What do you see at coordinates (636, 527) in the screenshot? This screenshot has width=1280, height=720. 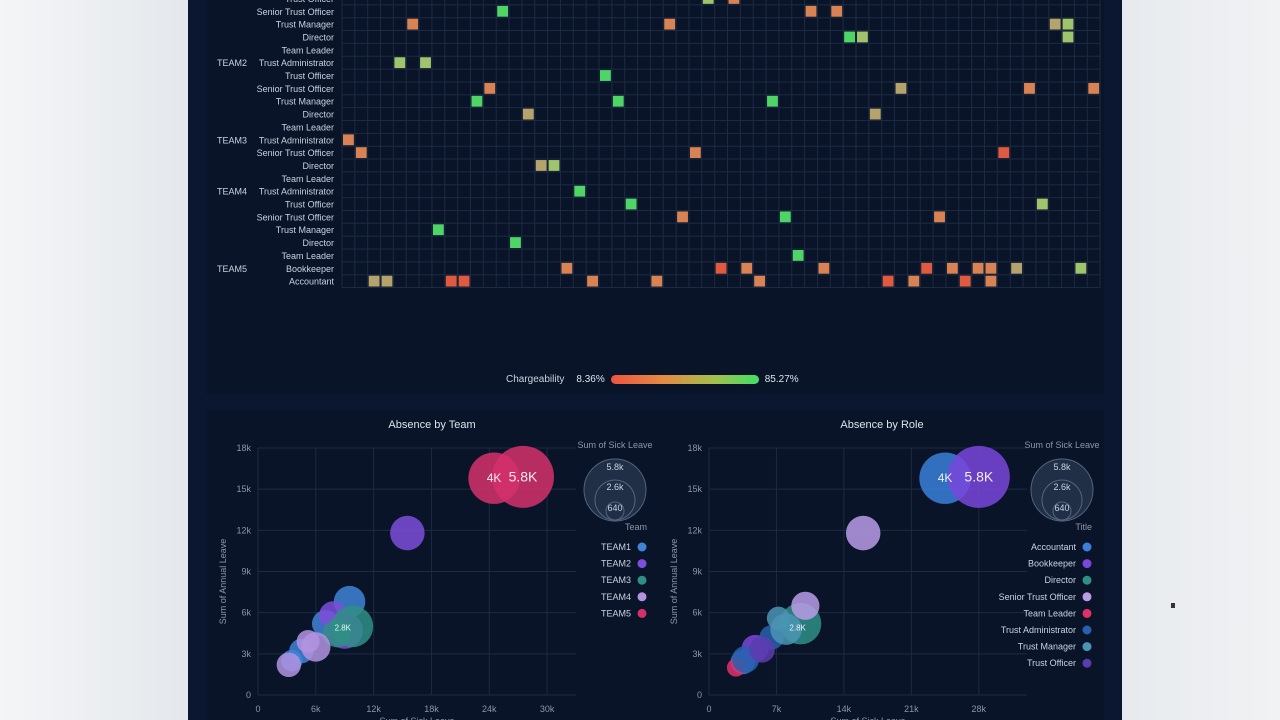 I see `color-legend-title: Team` at bounding box center [636, 527].